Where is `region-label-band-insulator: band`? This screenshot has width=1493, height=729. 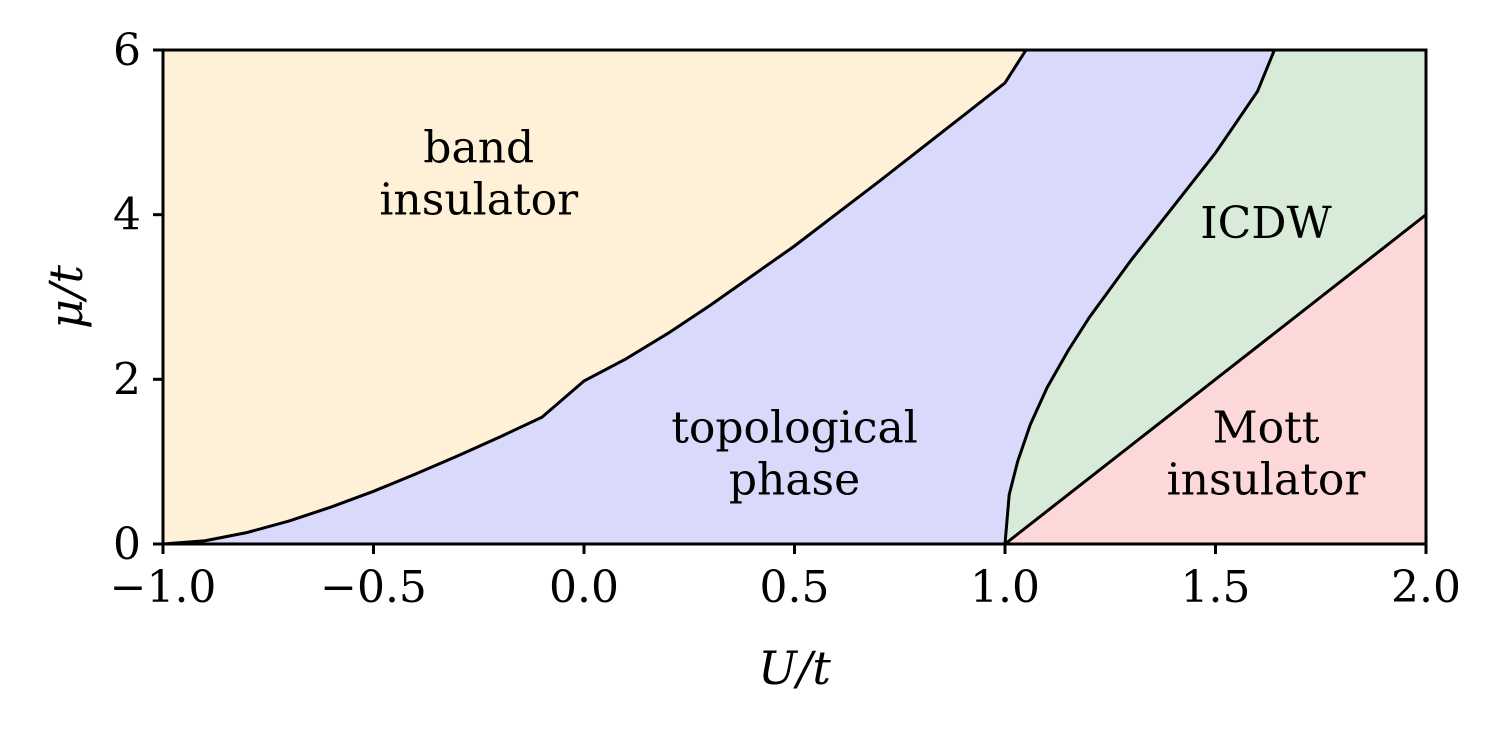
region-label-band-insulator: band is located at coordinates (478, 148).